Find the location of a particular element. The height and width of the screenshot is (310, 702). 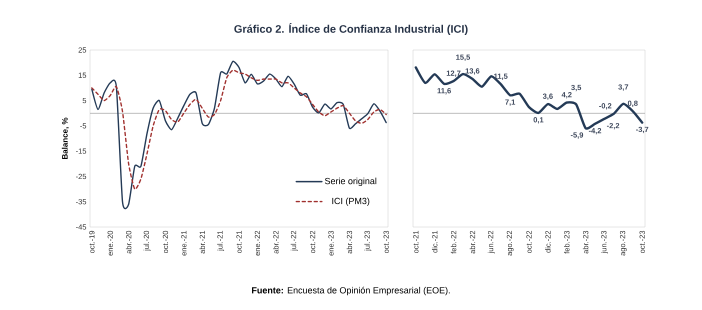

text: Fuente: Encuesta de Opinión Empresarial (EOE). is located at coordinates (351, 291).